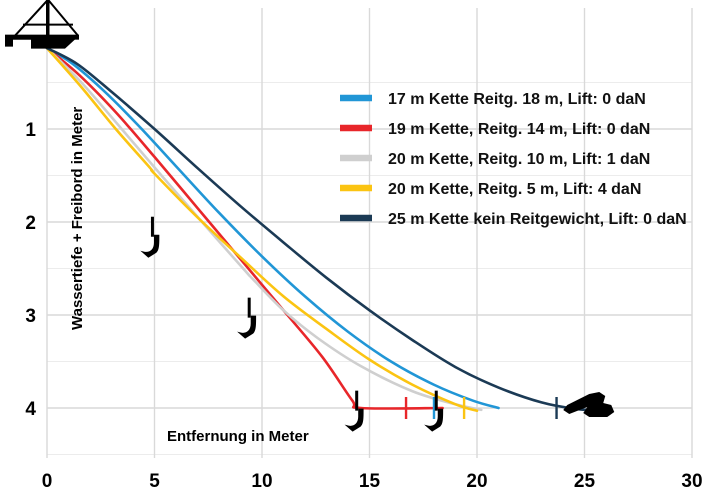 This screenshot has width=712, height=498. I want to click on x-tick-label-25: 25, so click(585, 481).